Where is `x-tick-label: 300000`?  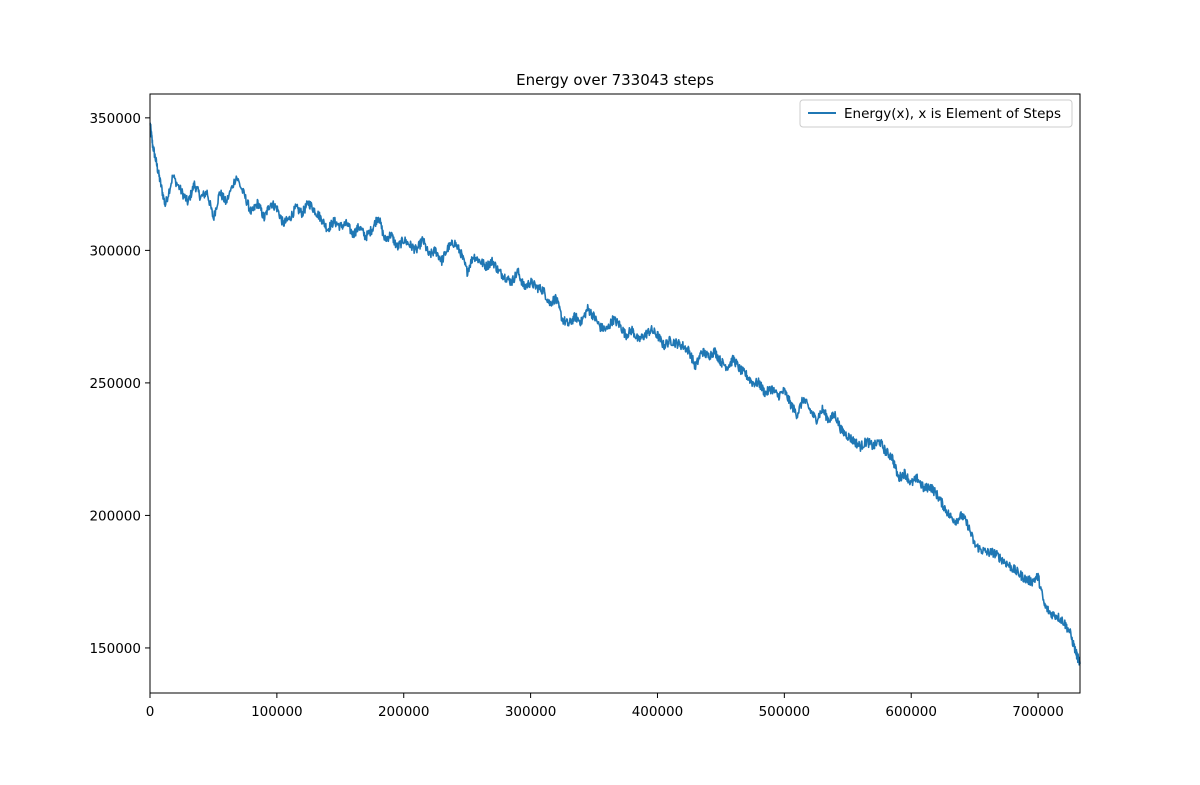
x-tick-label: 300000 is located at coordinates (531, 712).